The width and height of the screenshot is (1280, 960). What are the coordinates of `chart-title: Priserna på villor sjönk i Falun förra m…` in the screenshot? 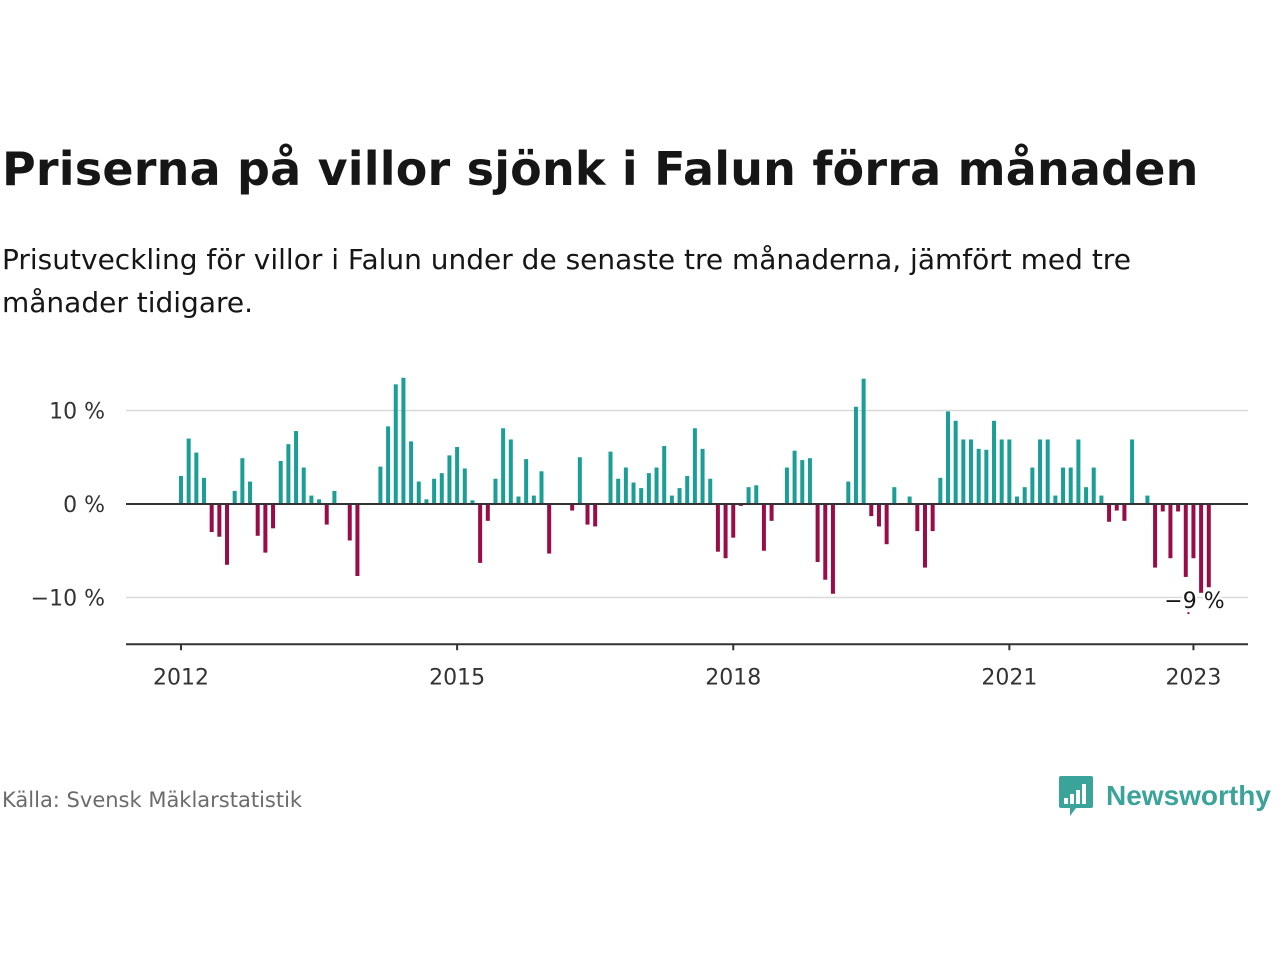 It's located at (600, 169).